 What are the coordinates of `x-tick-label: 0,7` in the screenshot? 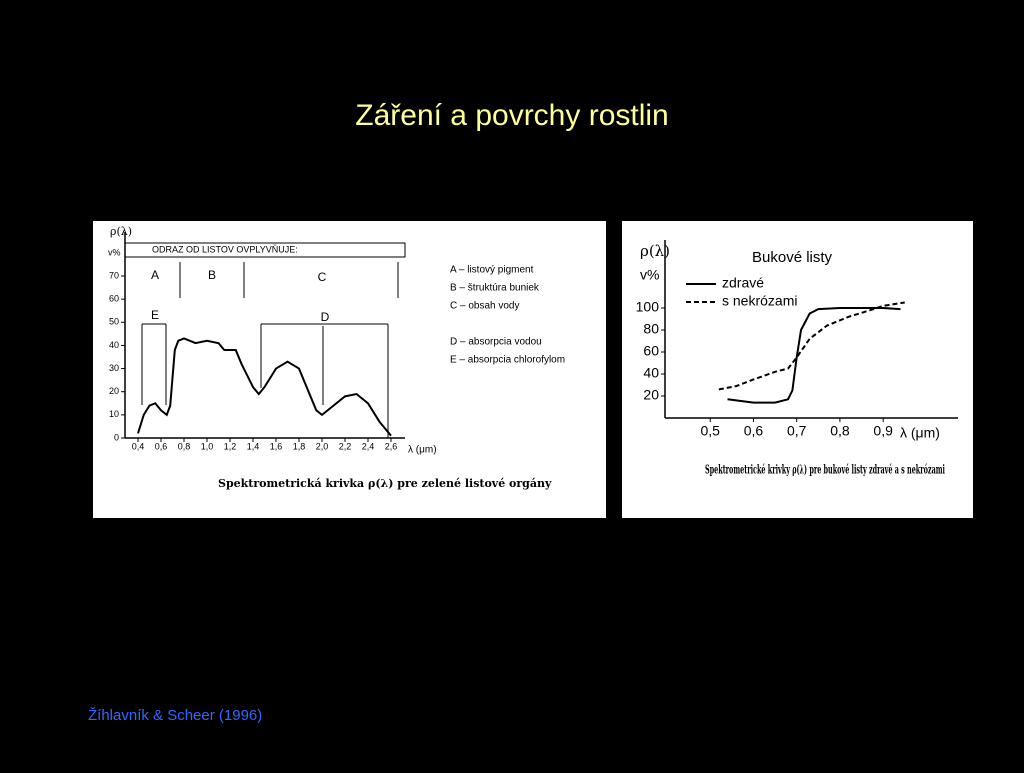 It's located at (797, 431).